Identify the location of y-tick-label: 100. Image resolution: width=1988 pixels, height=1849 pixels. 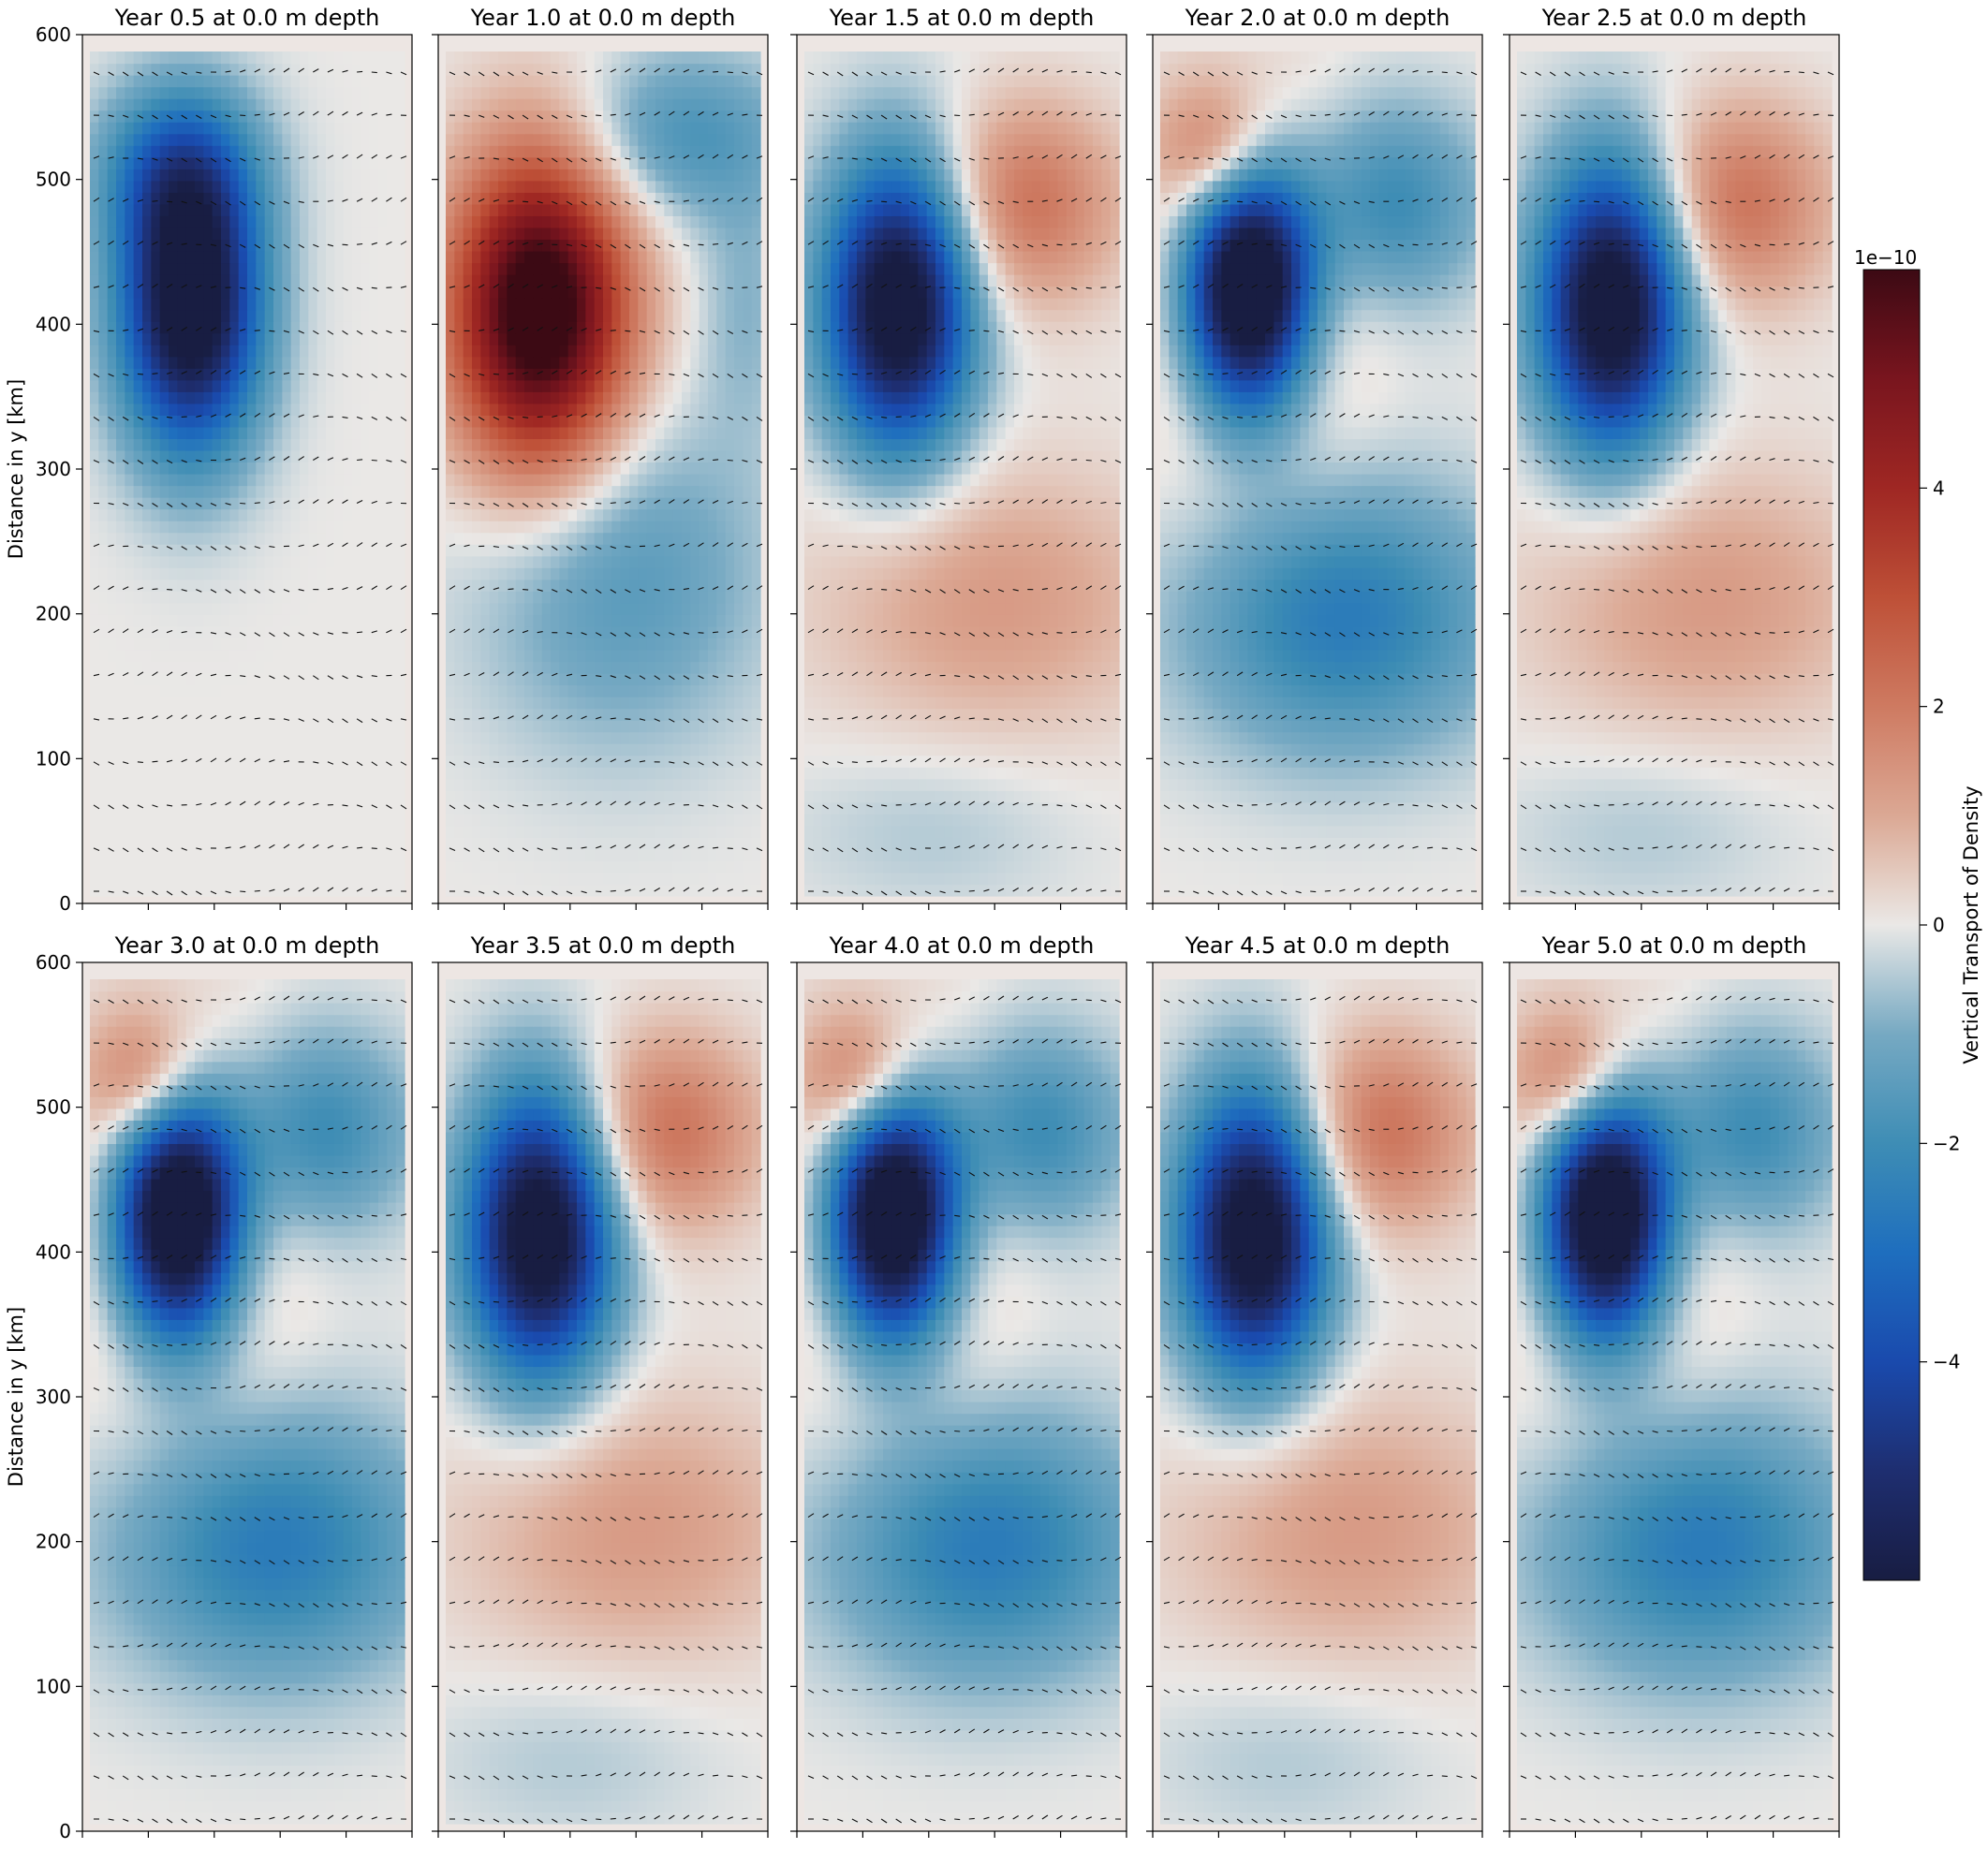
(53, 759).